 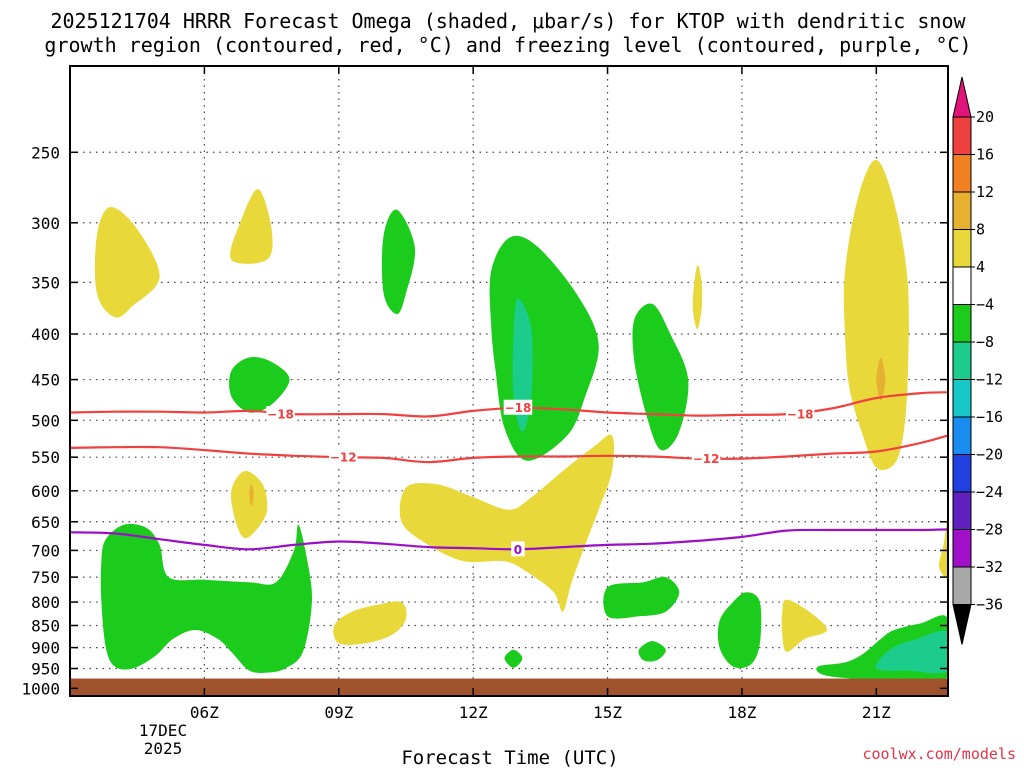 What do you see at coordinates (45, 223) in the screenshot?
I see `y-tick-label: 300` at bounding box center [45, 223].